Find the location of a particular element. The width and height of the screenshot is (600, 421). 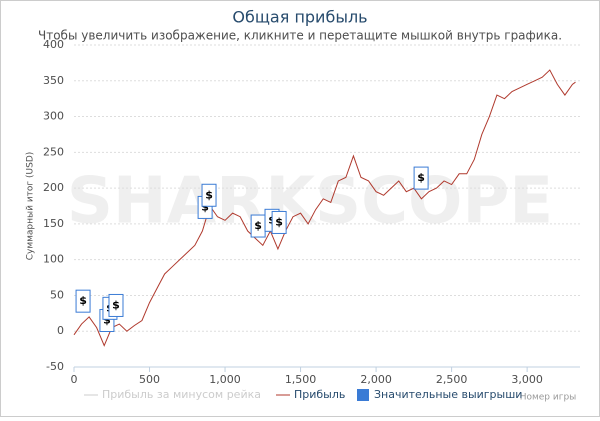

x-tick-label: 1,500 is located at coordinates (301, 379).